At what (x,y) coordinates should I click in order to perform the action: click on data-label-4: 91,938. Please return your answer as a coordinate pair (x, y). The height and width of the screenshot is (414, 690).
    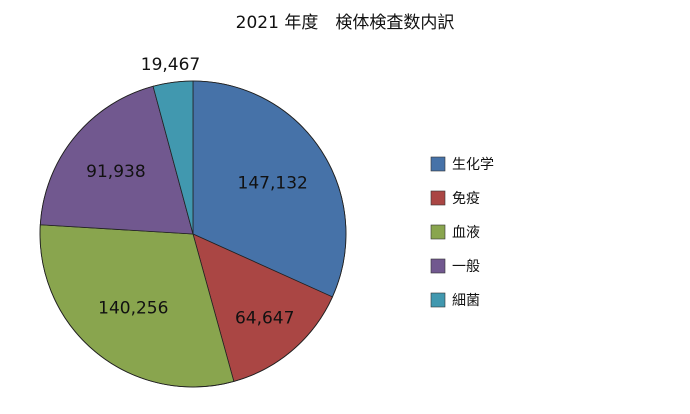
    Looking at the image, I should click on (115, 172).